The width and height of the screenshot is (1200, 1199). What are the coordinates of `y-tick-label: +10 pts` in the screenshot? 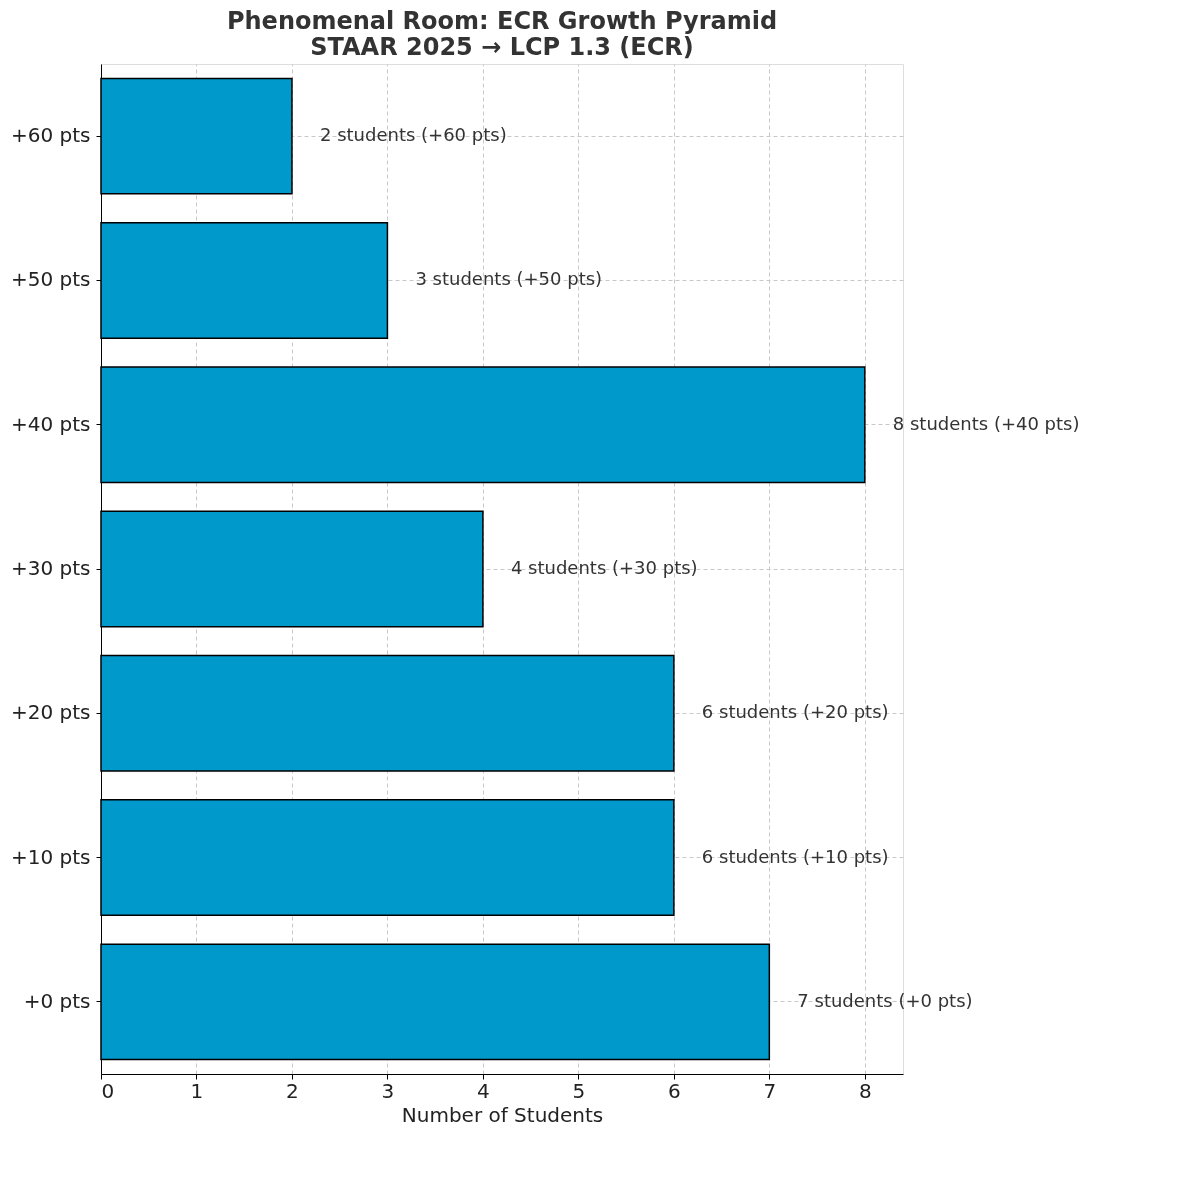 It's located at (50, 856).